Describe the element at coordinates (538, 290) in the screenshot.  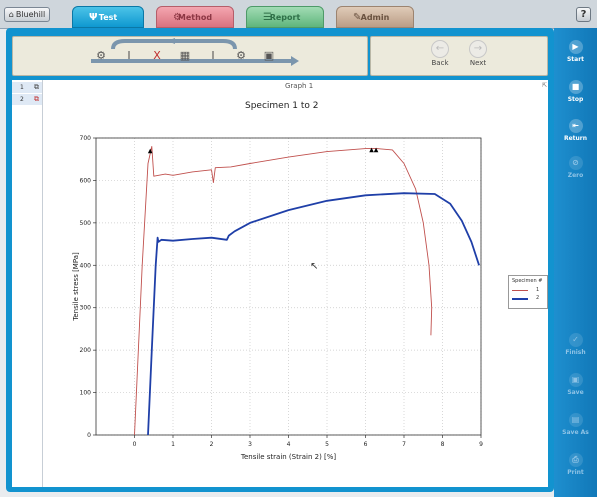
I see `legend-label: 1` at that location.